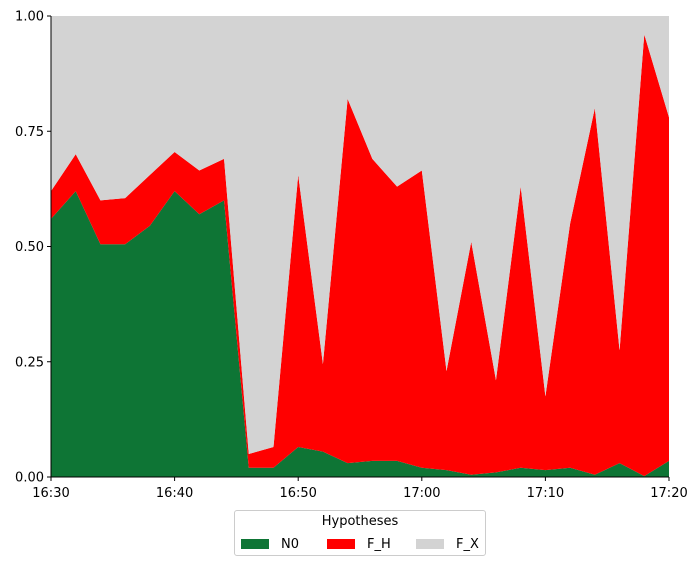  What do you see at coordinates (359, 544) in the screenshot?
I see `legend-entry-f-h: F_H` at bounding box center [359, 544].